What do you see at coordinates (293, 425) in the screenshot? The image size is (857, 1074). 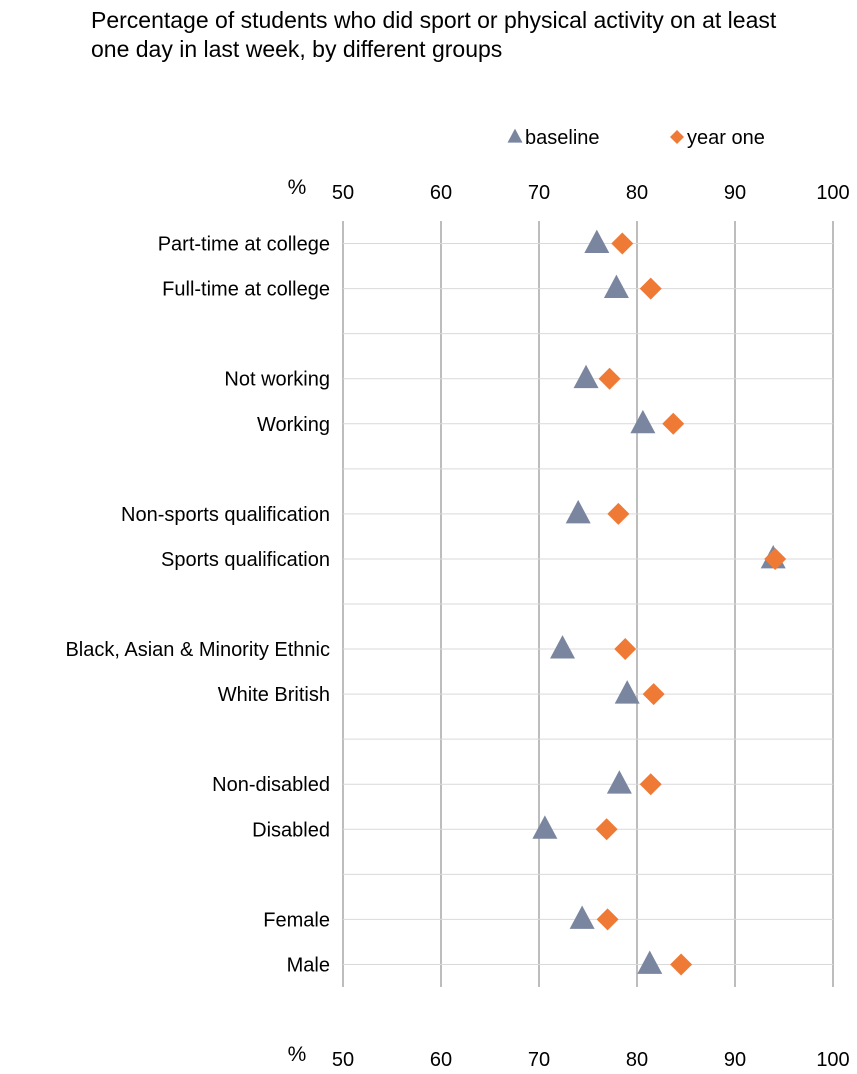 I see `category-label: Working` at bounding box center [293, 425].